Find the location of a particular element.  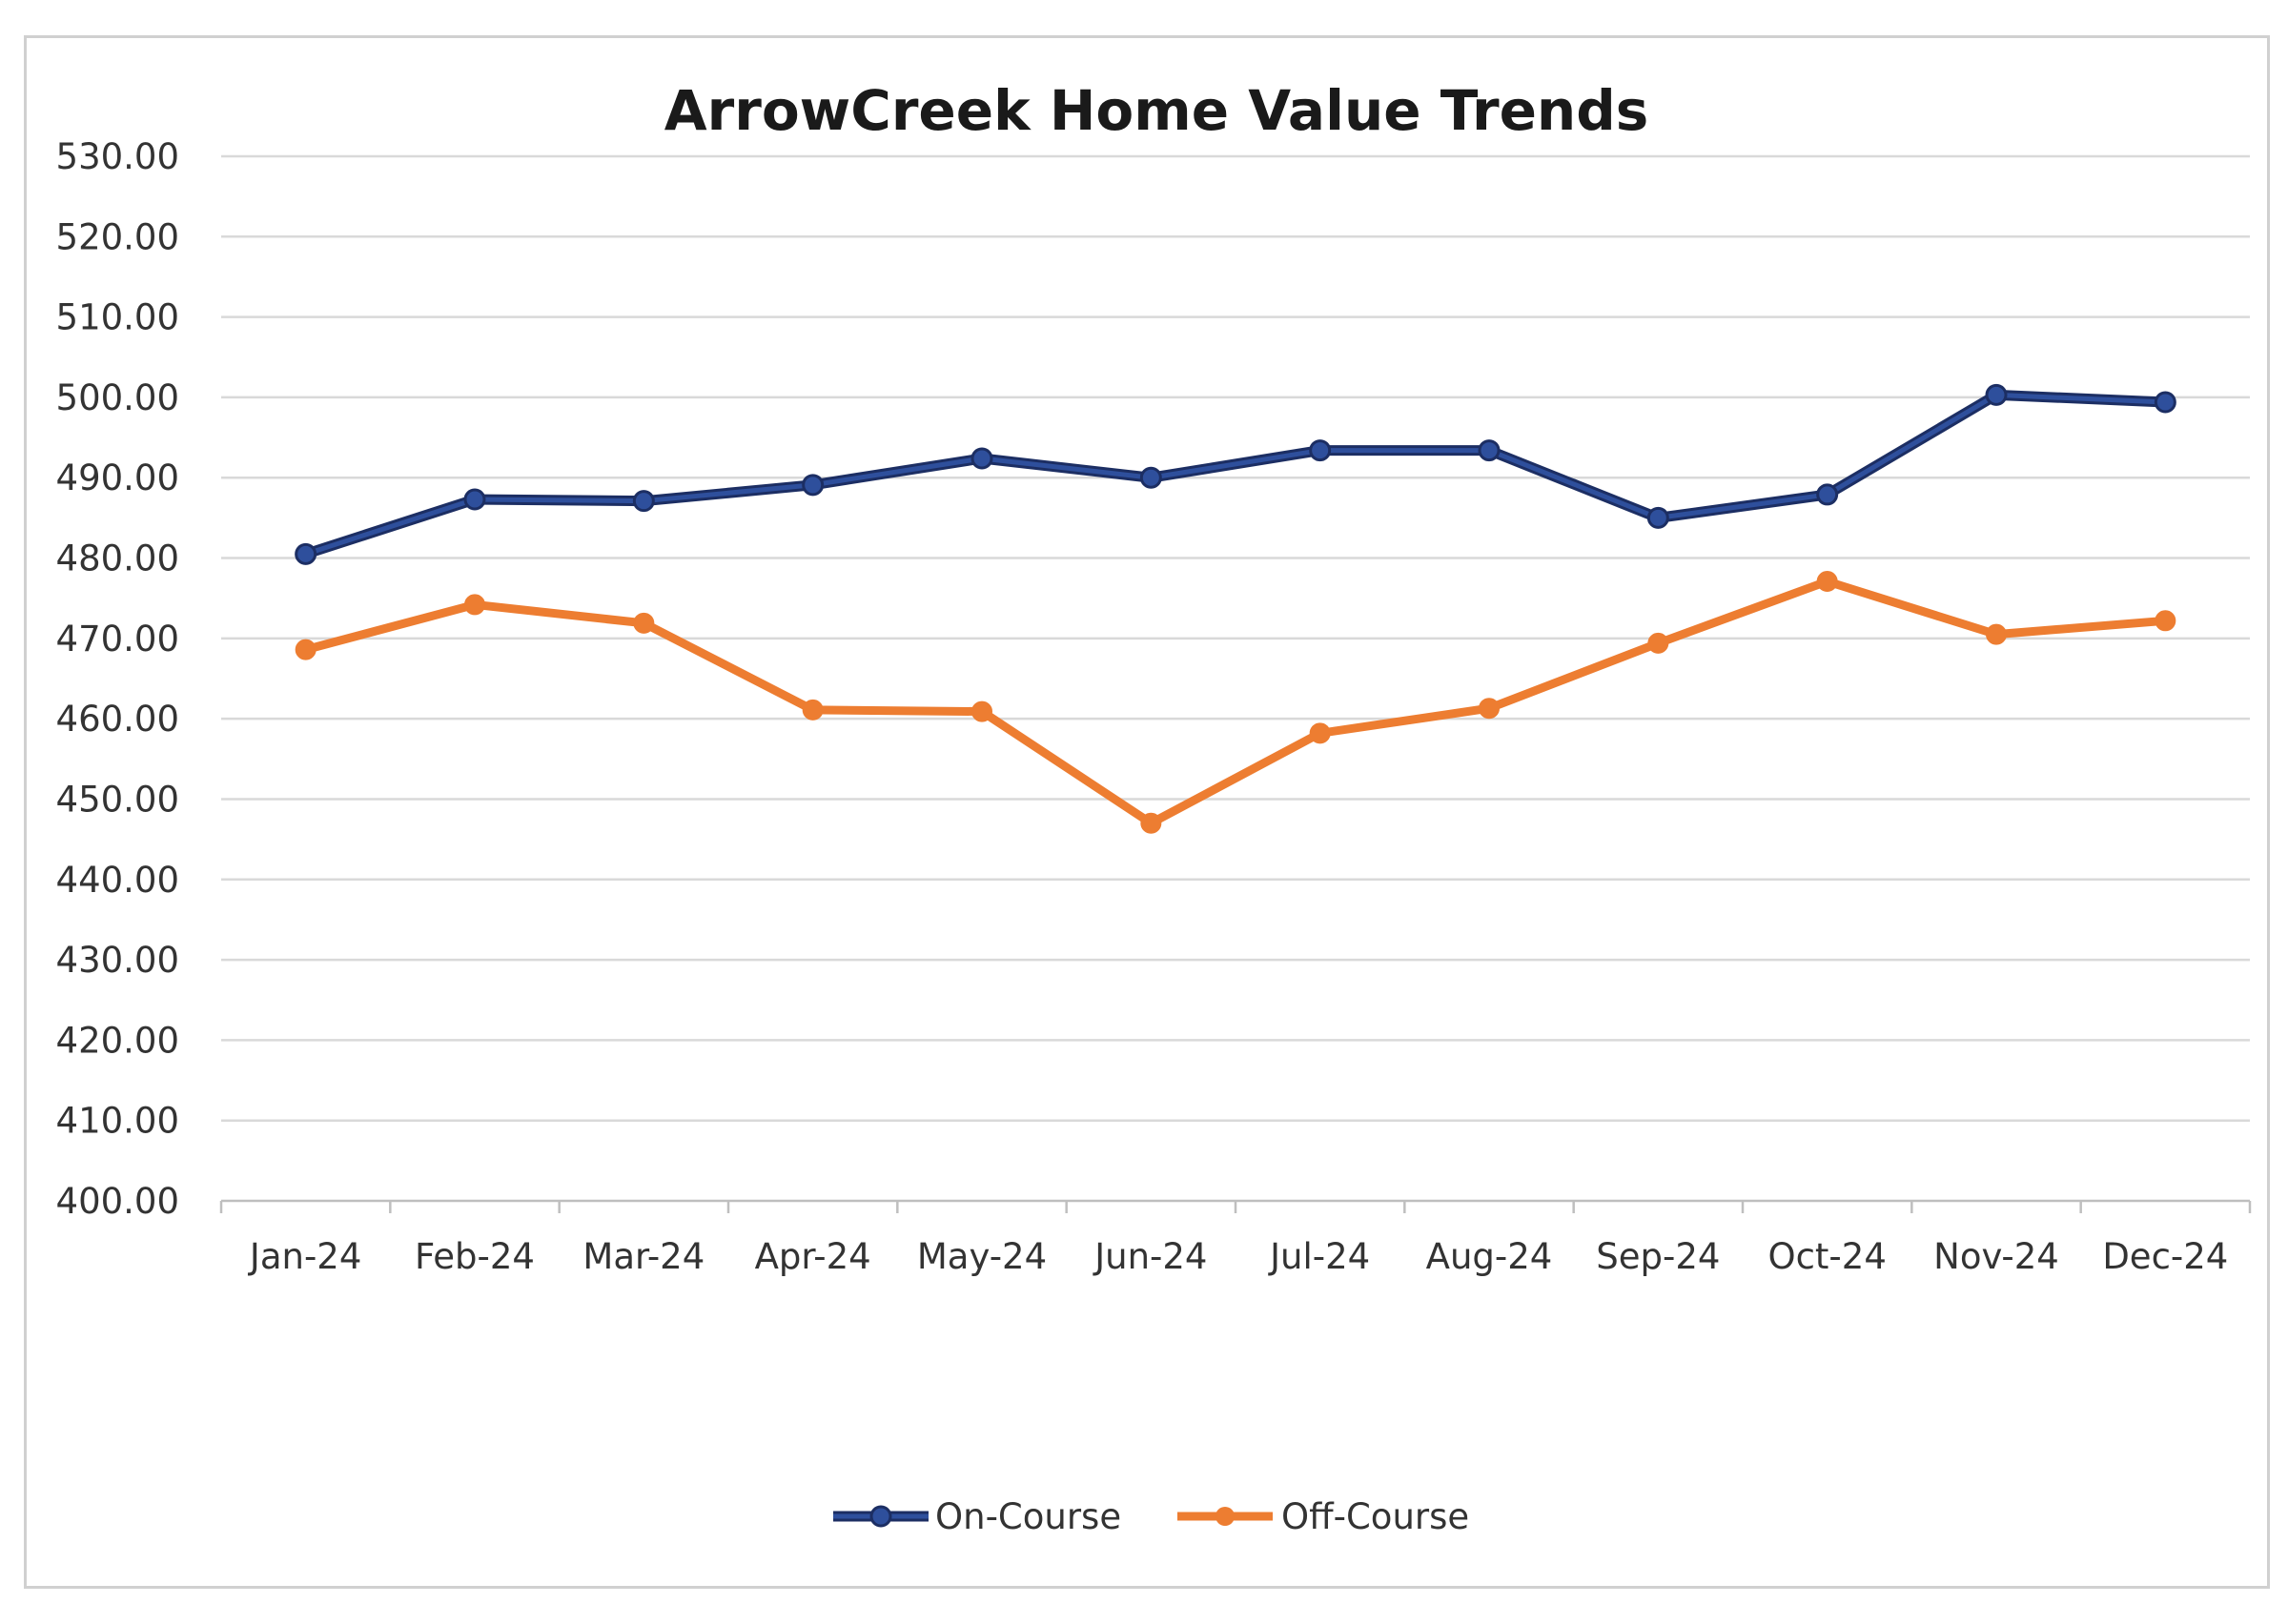

x-tick-label: Feb-24 is located at coordinates (475, 1256).